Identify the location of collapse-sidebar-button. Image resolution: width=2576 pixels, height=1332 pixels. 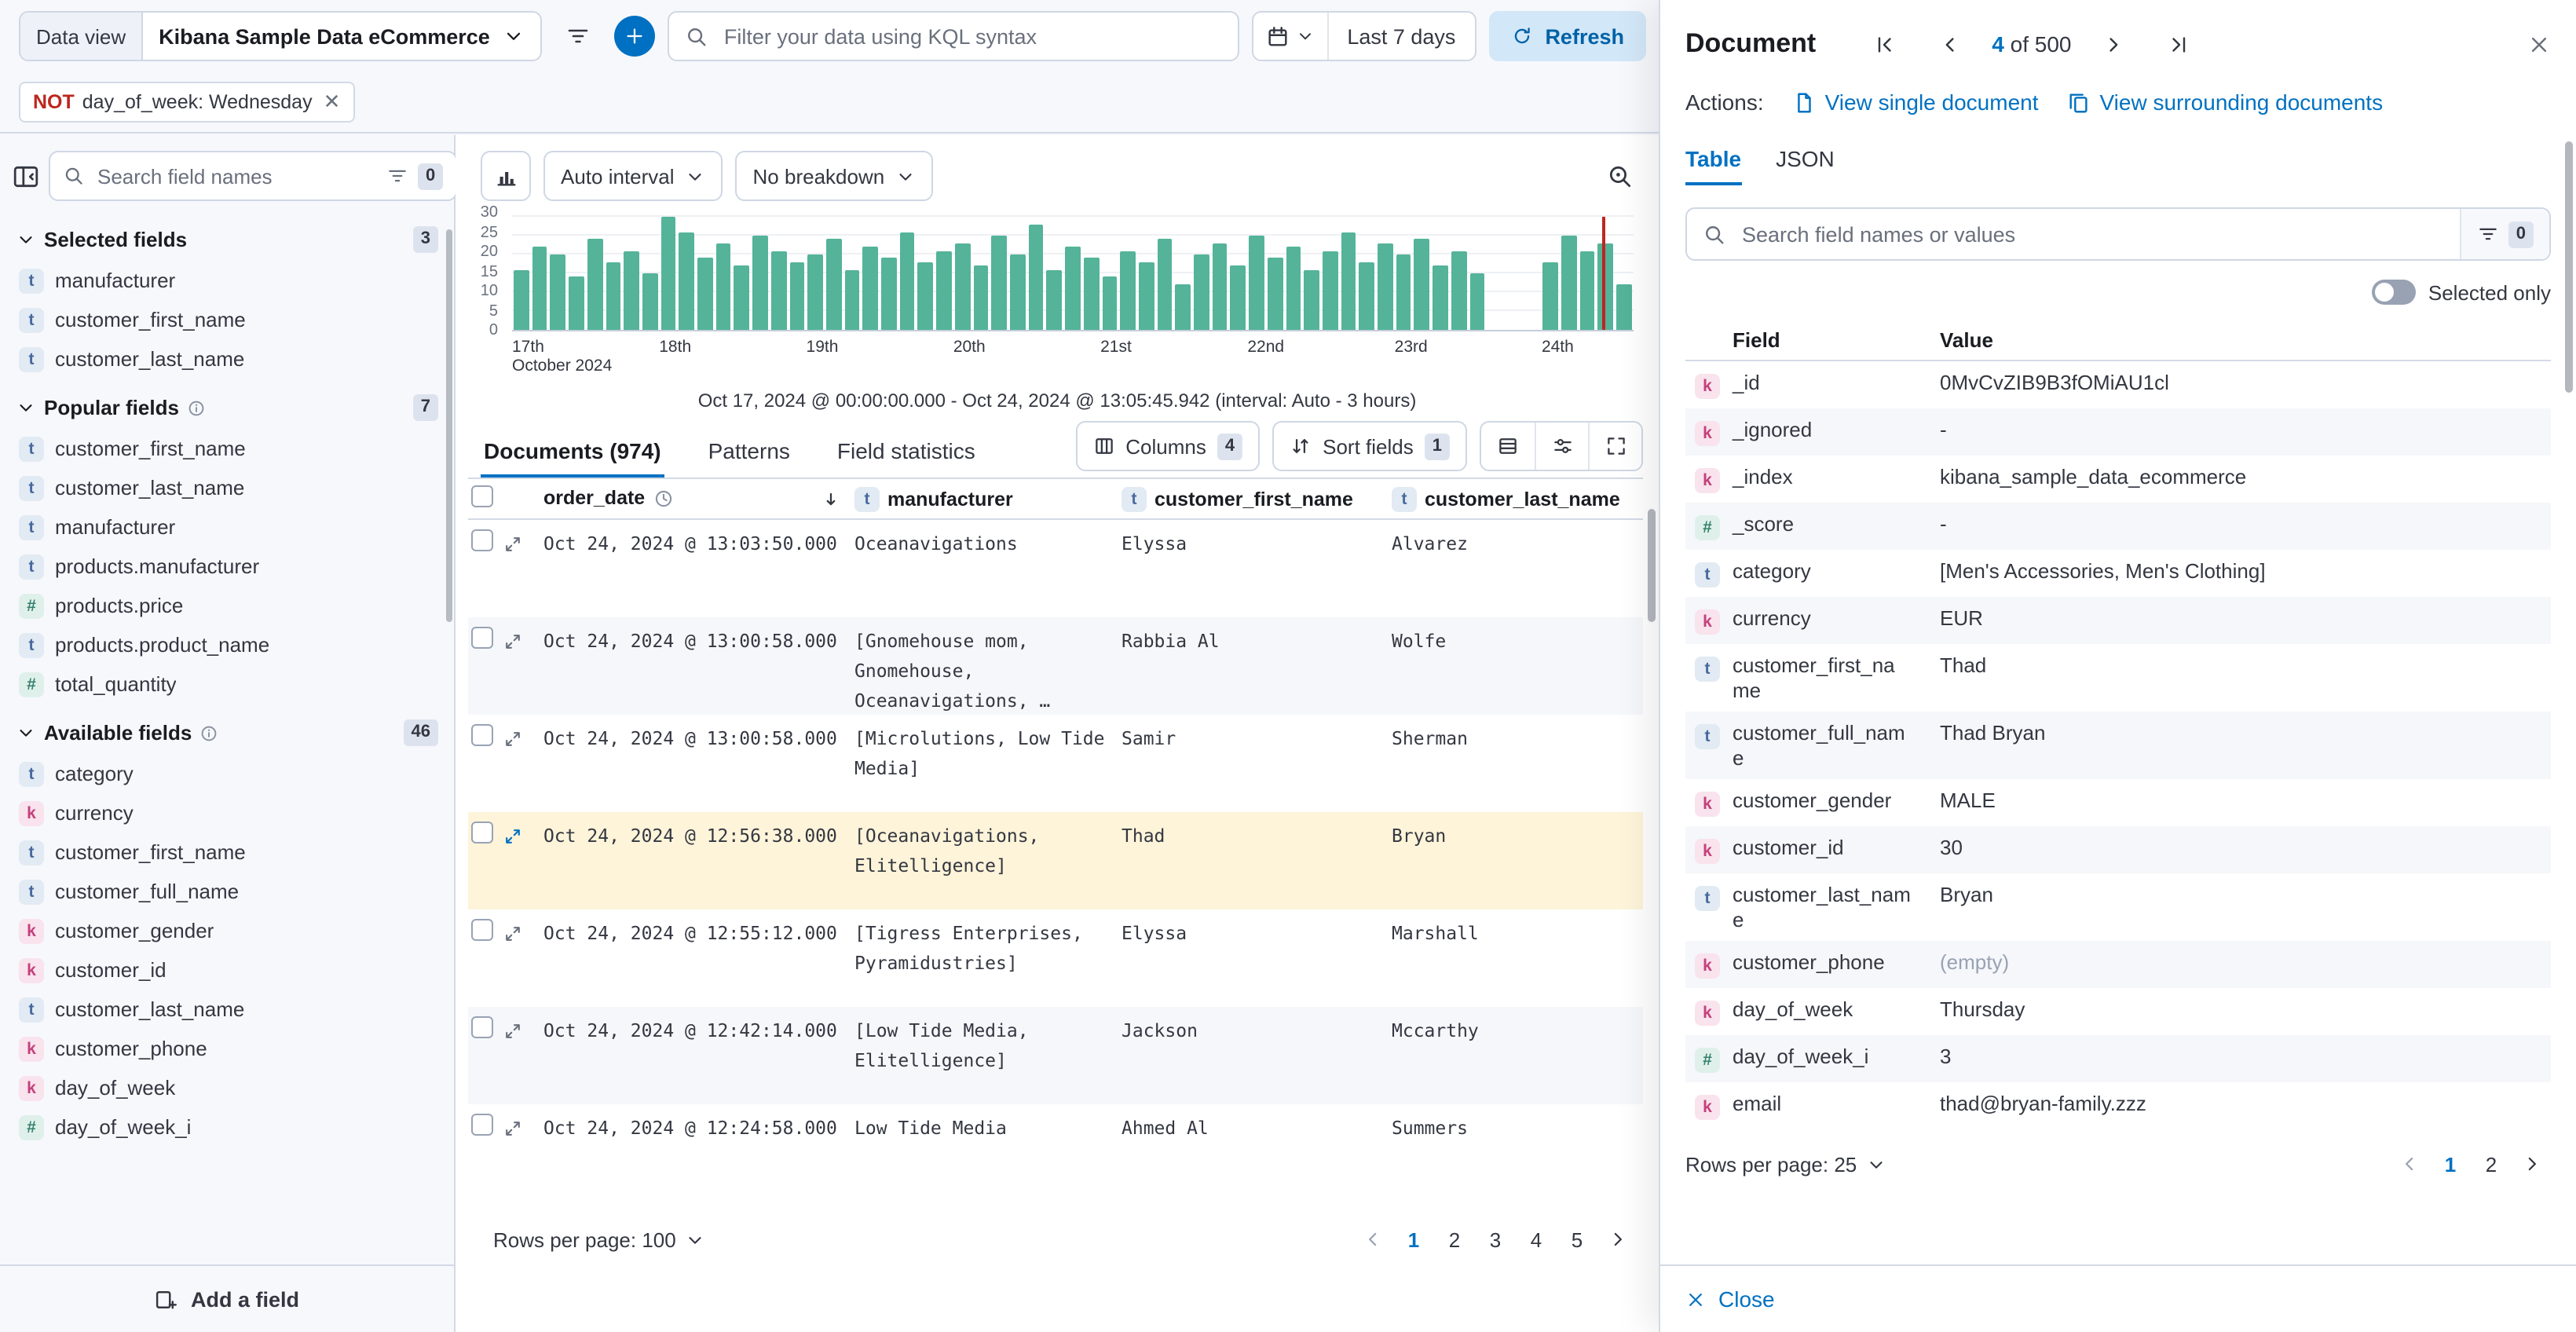
(26, 175).